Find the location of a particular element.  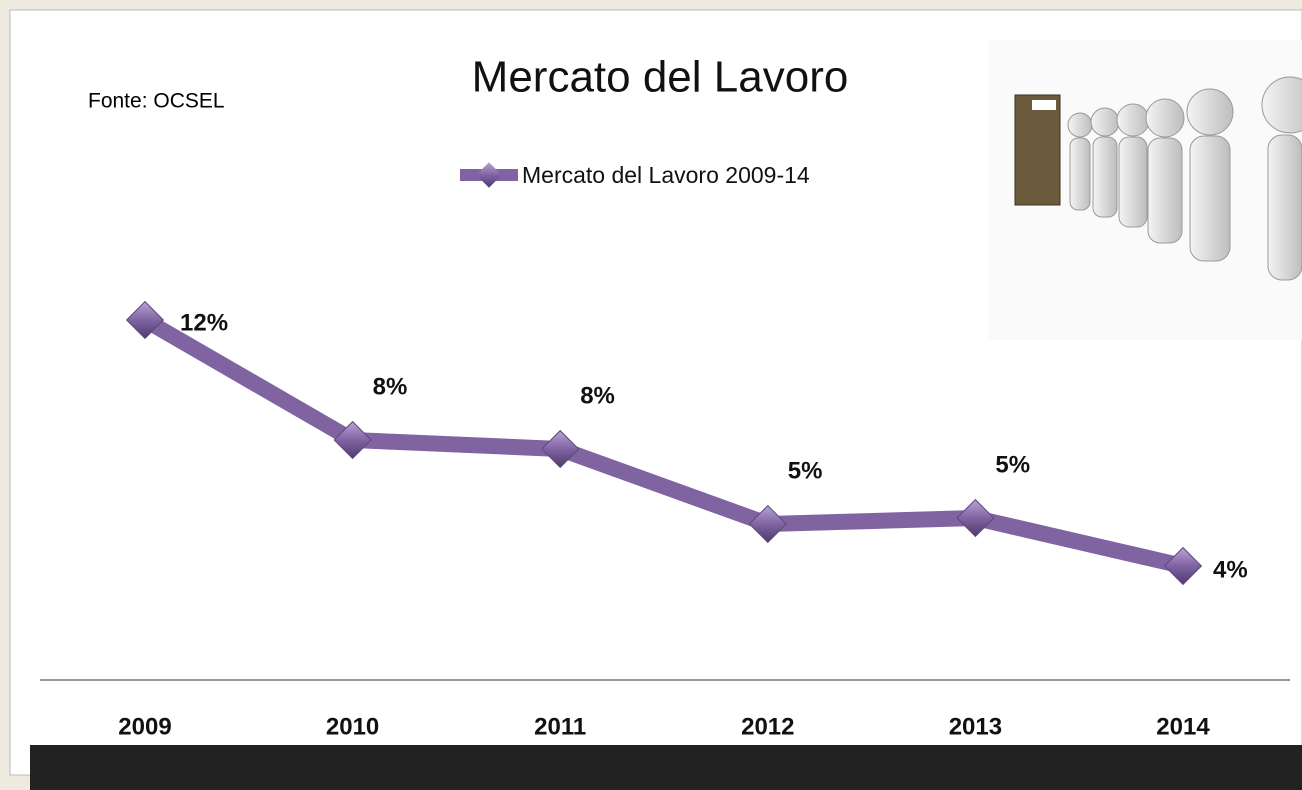

legend-marker is located at coordinates (489, 175).